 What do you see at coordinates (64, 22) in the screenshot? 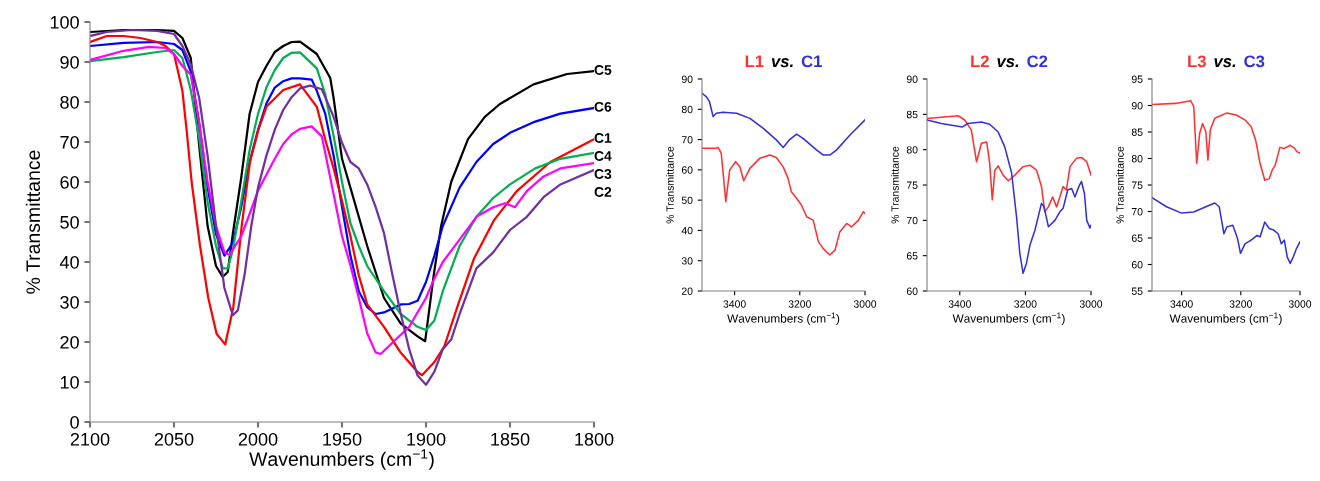
I see `y-tick-label: 100` at bounding box center [64, 22].